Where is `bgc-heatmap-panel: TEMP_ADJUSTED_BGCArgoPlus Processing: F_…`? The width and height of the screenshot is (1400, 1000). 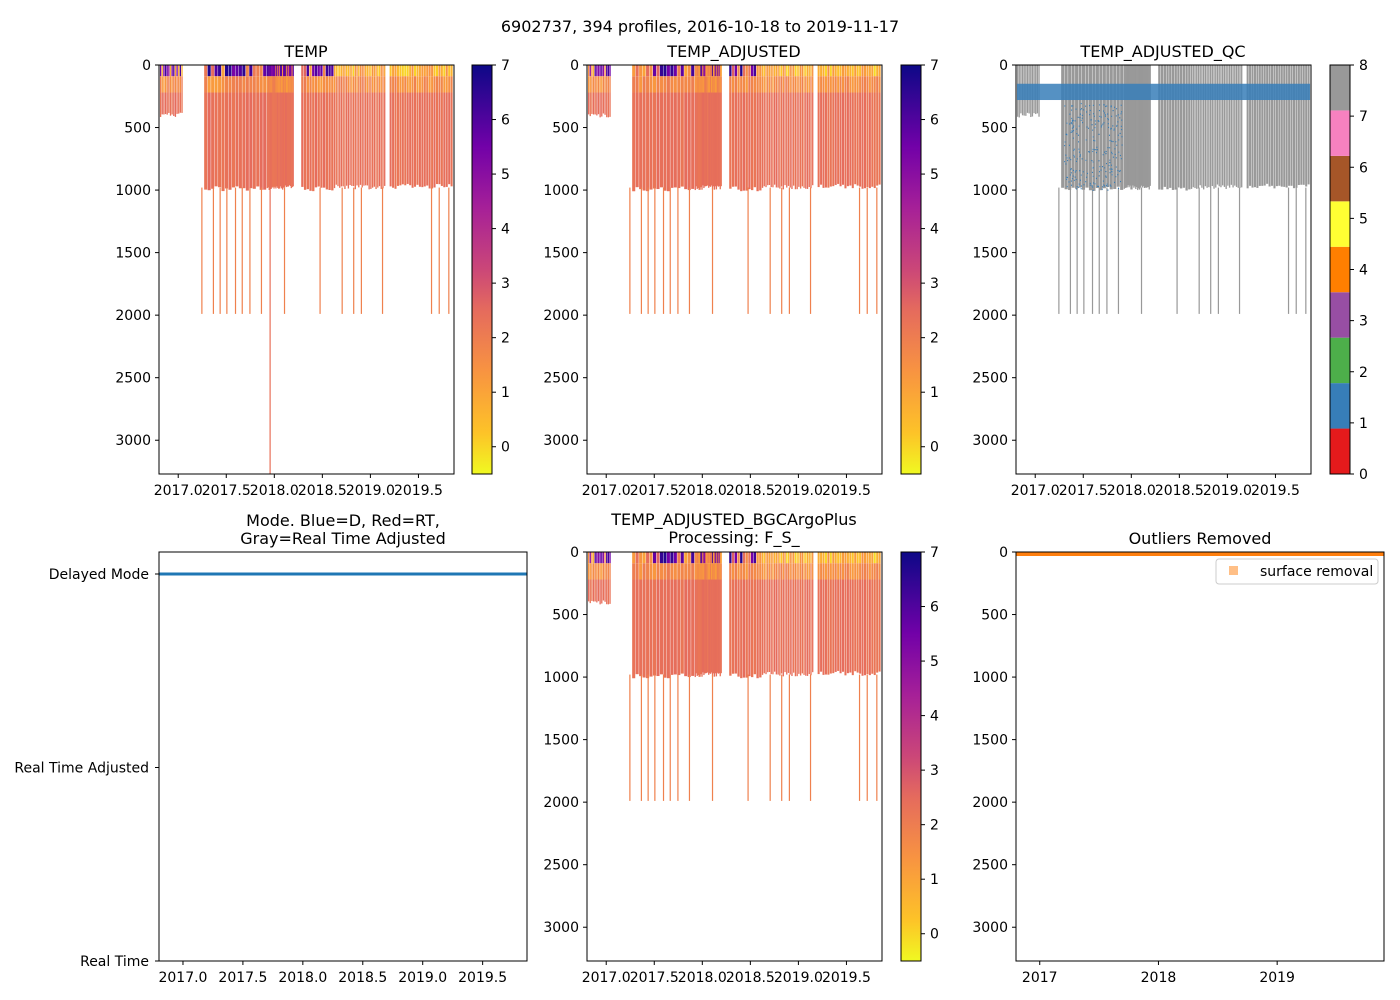 bgc-heatmap-panel: TEMP_ADJUSTED_BGCArgoPlus Processing: F_… is located at coordinates (741, 748).